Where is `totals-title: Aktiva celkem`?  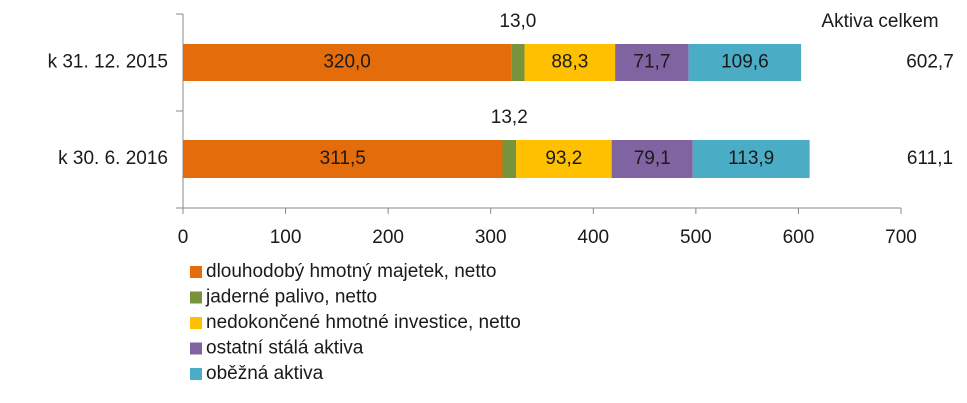 totals-title: Aktiva celkem is located at coordinates (879, 21).